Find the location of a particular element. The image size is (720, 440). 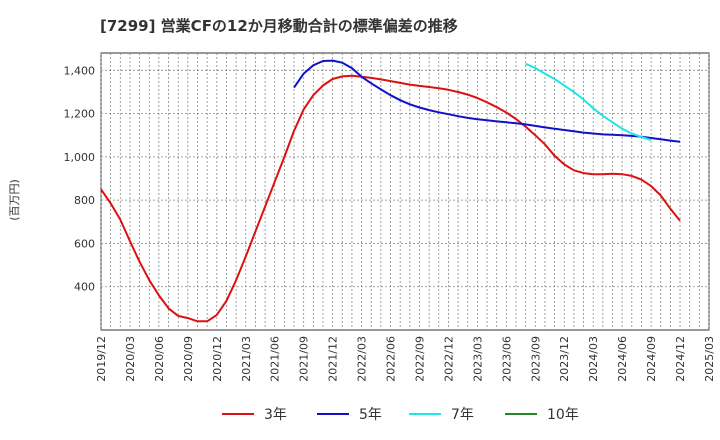

y-axis-ticks: 400 600 800 1,000 1,200 1,400 is located at coordinates (80, 178).